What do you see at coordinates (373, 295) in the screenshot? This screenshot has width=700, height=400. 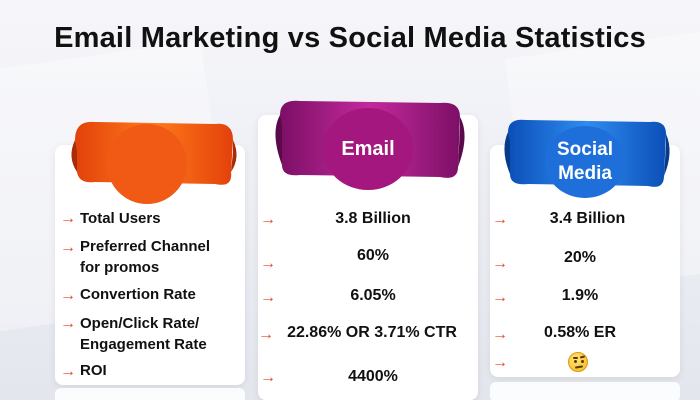 I see `email-conversion-rate: 6.05%` at bounding box center [373, 295].